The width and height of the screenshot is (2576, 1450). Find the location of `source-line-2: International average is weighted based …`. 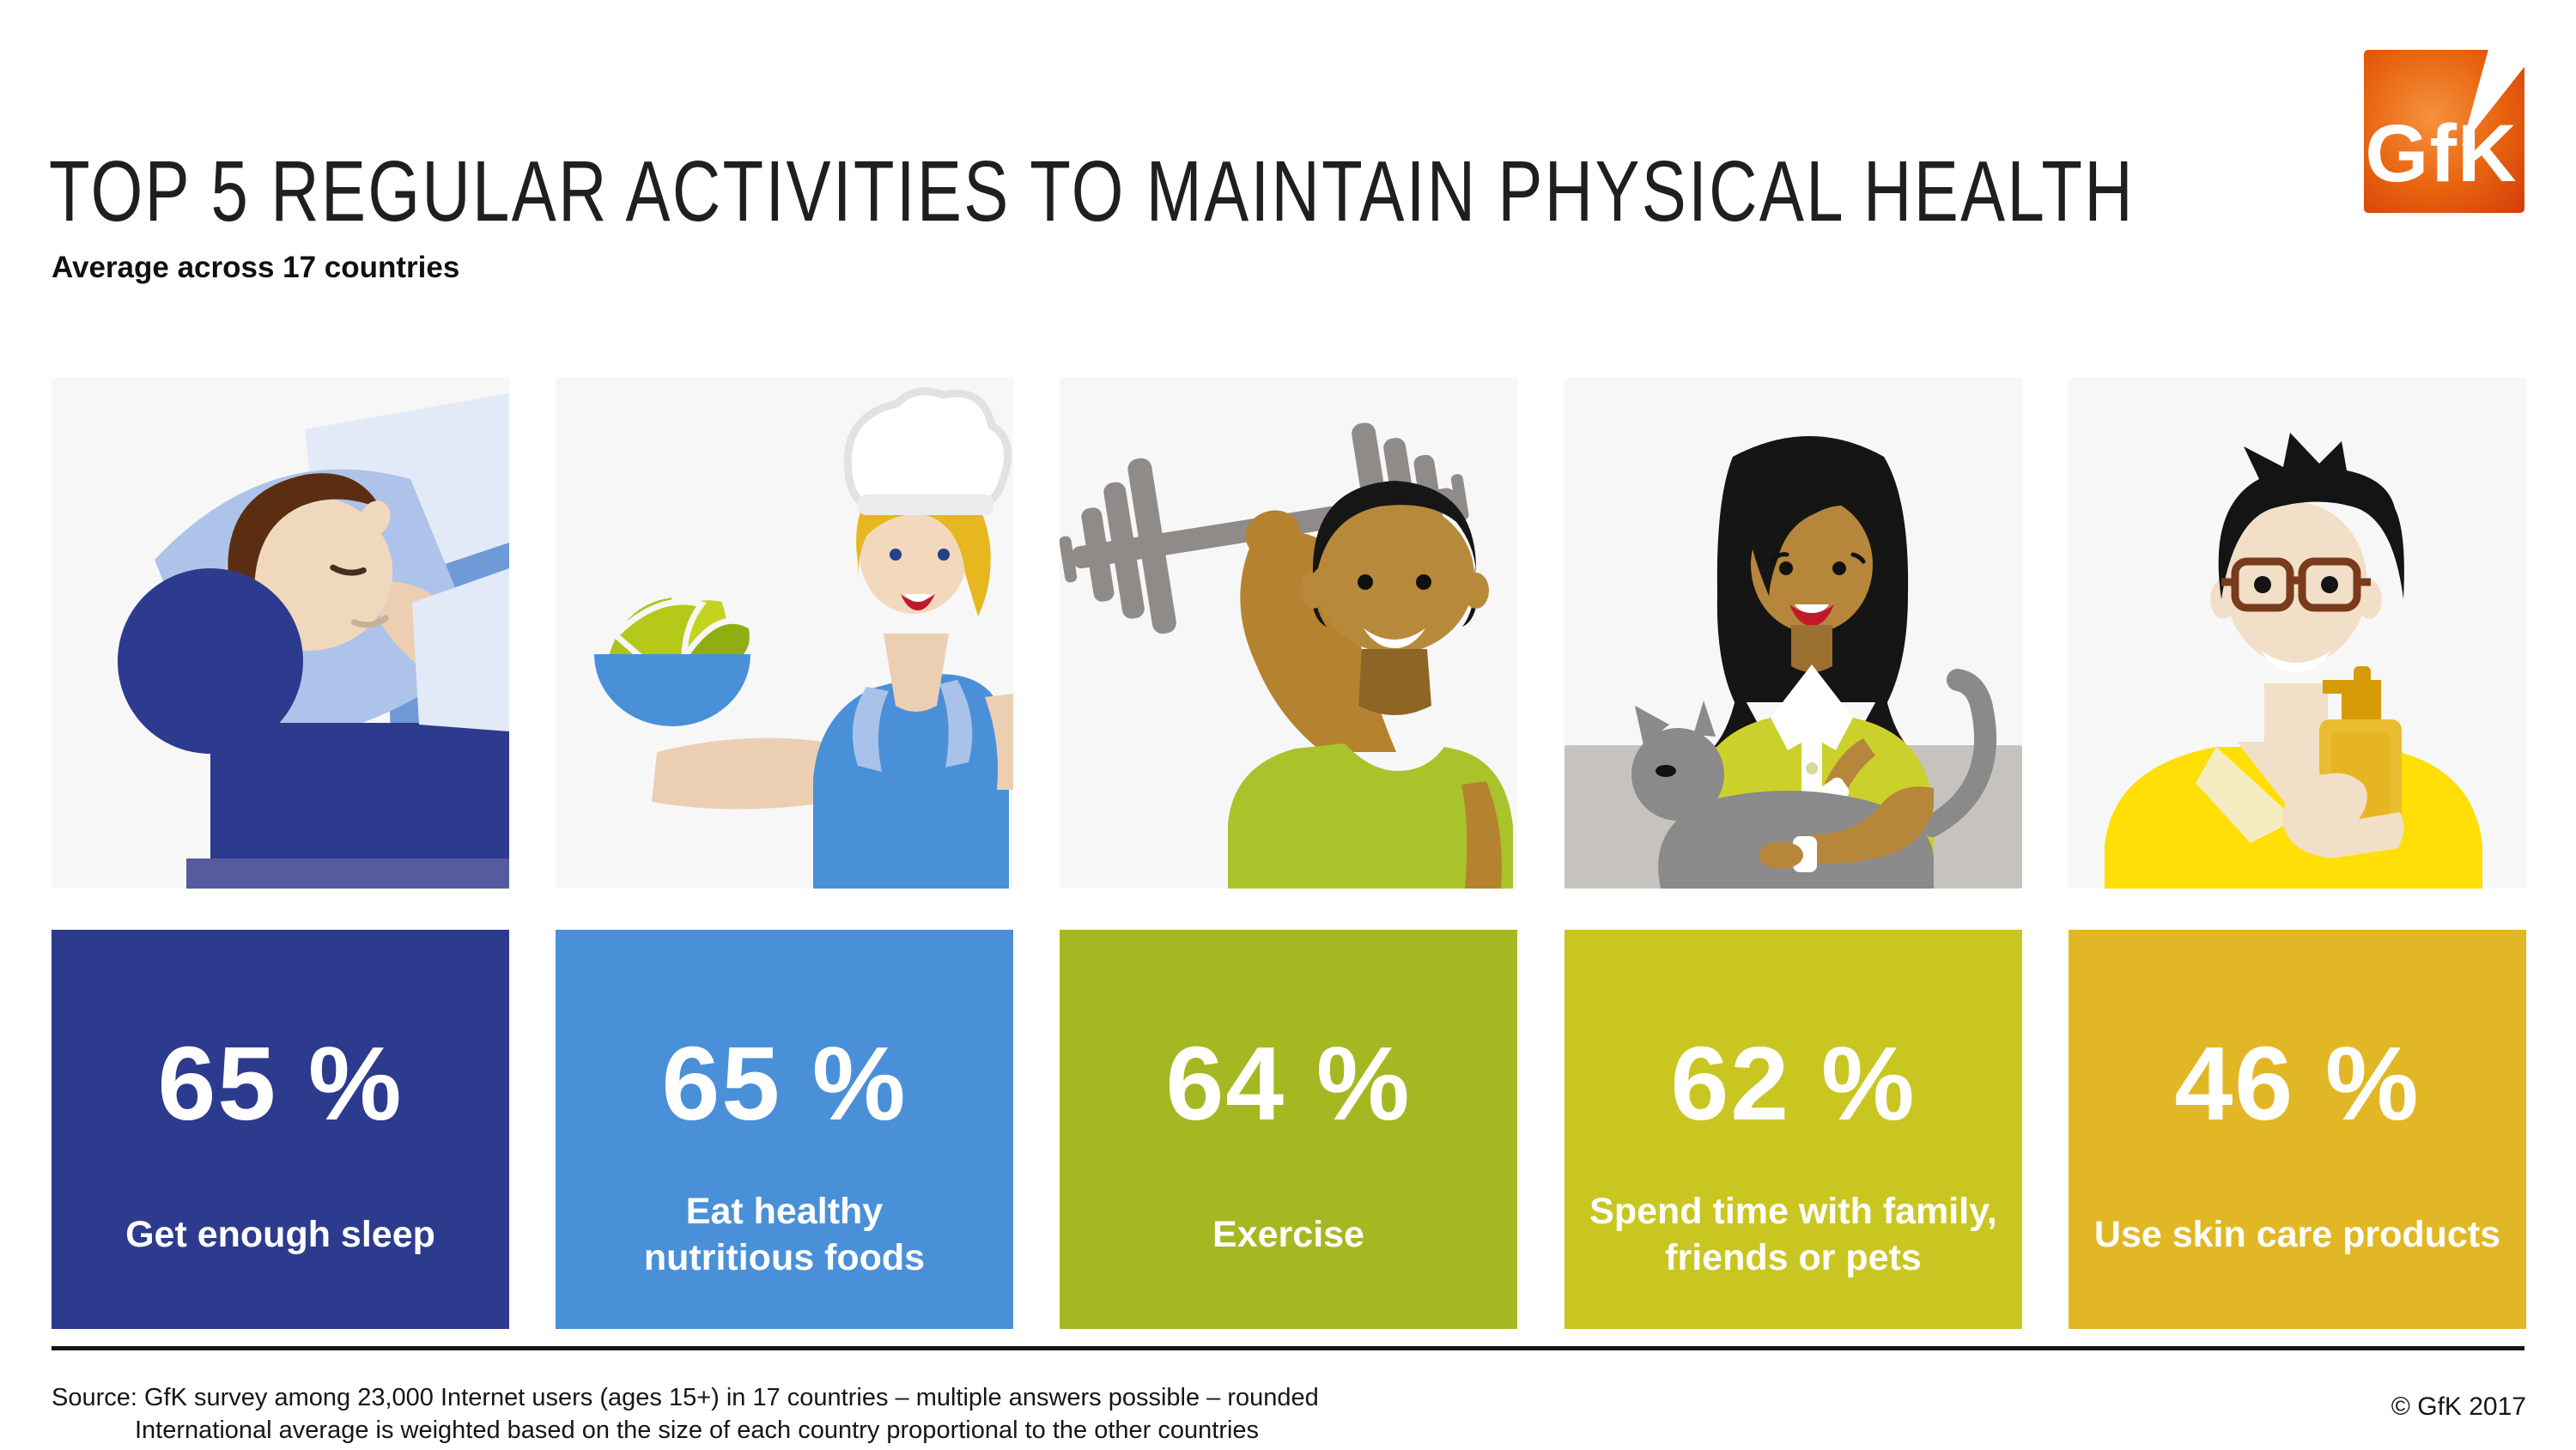

source-line-2: International average is weighted based … is located at coordinates (697, 1430).